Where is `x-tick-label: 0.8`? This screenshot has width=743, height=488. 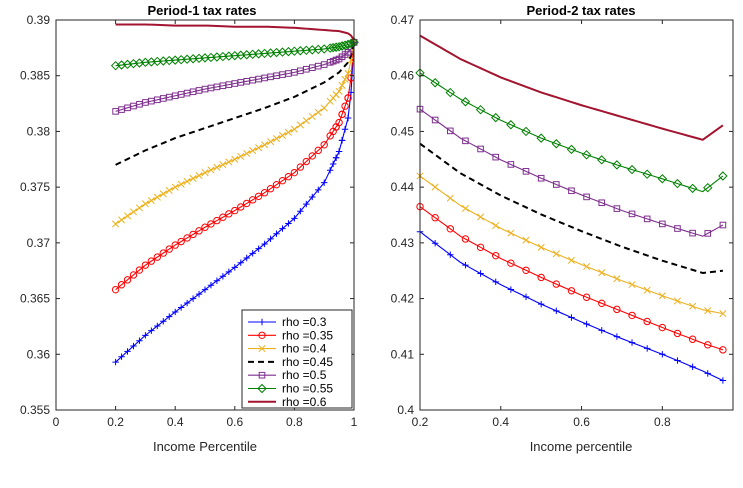
x-tick-label: 0.8 is located at coordinates (294, 422).